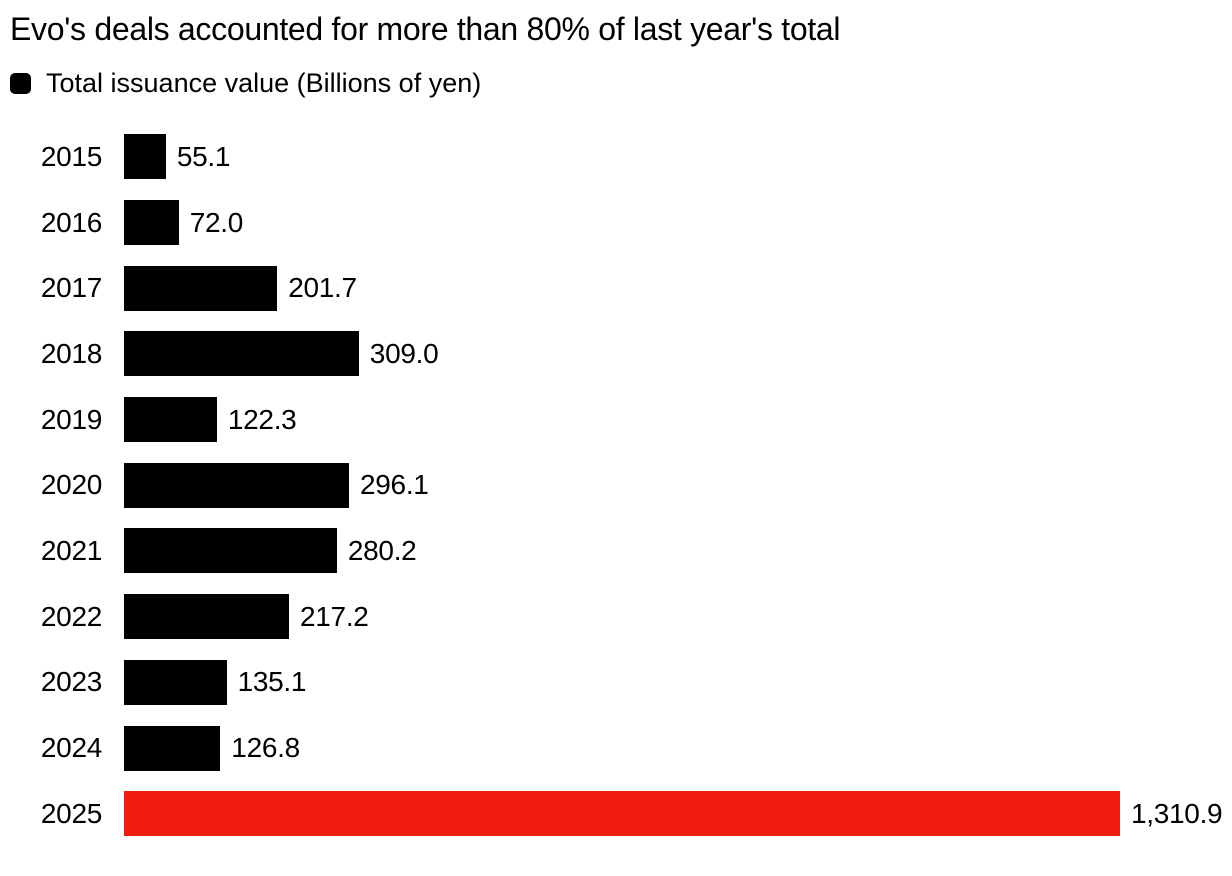  Describe the element at coordinates (678, 420) in the screenshot. I see `bar-area: 122.3` at that location.